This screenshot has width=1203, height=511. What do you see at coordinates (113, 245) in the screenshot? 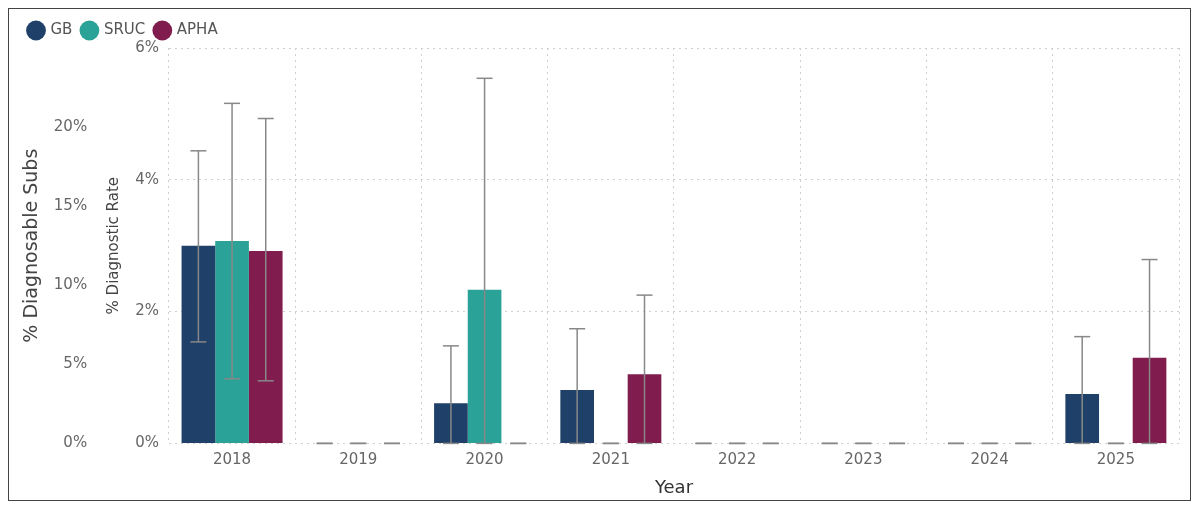
I see `y-axis-title: % Diagnostic Rate` at bounding box center [113, 245].